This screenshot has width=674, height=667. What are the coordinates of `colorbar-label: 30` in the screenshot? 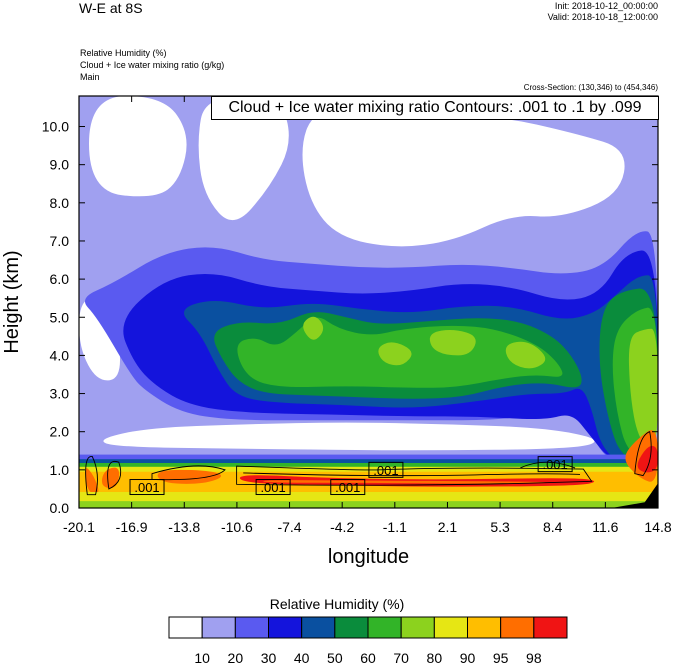 It's located at (269, 658).